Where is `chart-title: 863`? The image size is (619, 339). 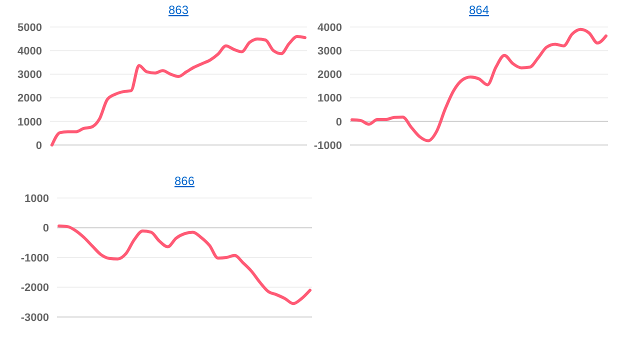 chart-title: 863 is located at coordinates (178, 10).